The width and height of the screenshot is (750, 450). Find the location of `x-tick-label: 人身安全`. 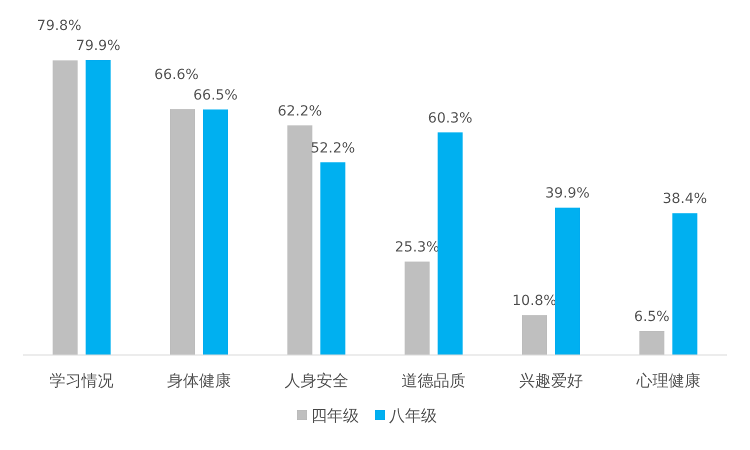

x-tick-label: 人身安全 is located at coordinates (316, 380).